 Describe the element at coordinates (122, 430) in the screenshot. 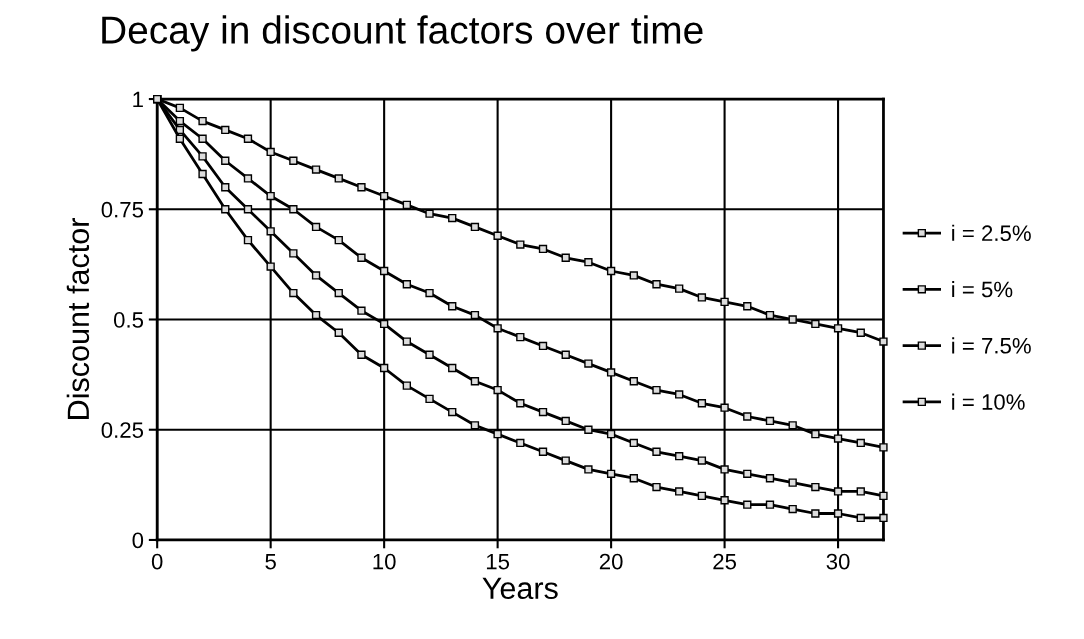

I see `y-tick-label: 0.25` at that location.